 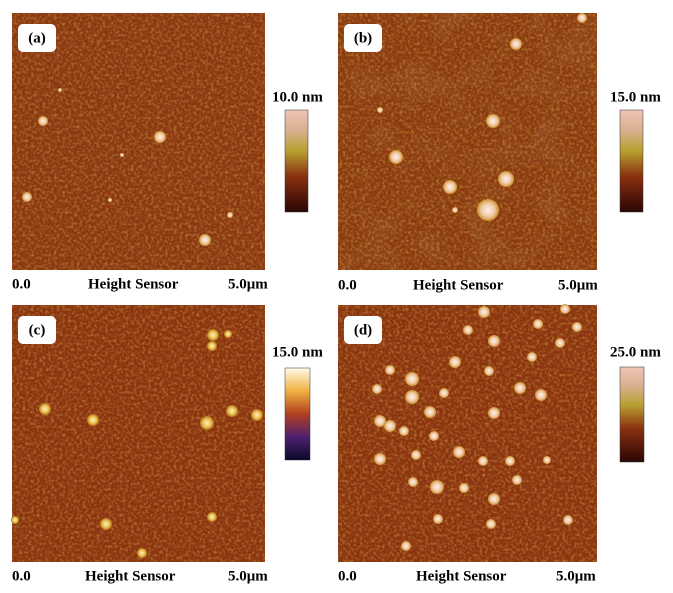 I want to click on panel-label: (b), so click(x=363, y=38).